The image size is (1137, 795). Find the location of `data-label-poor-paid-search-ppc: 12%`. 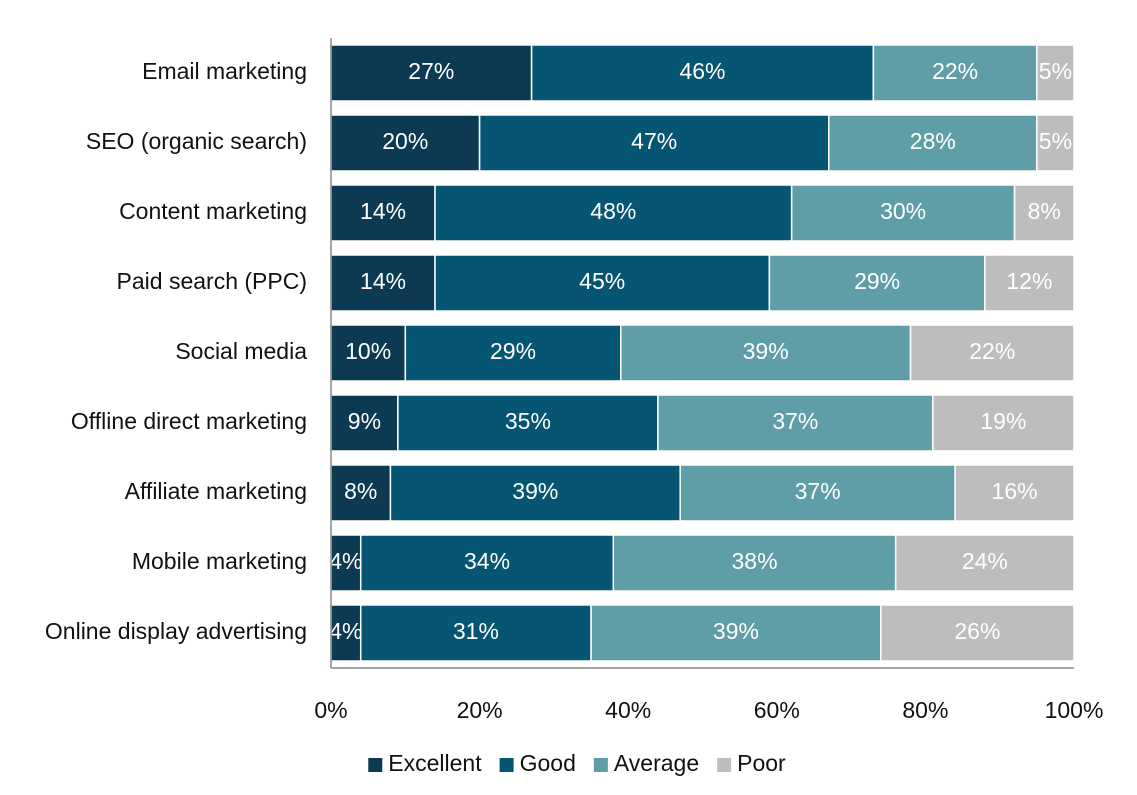

data-label-poor-paid-search-ppc: 12% is located at coordinates (1029, 281).